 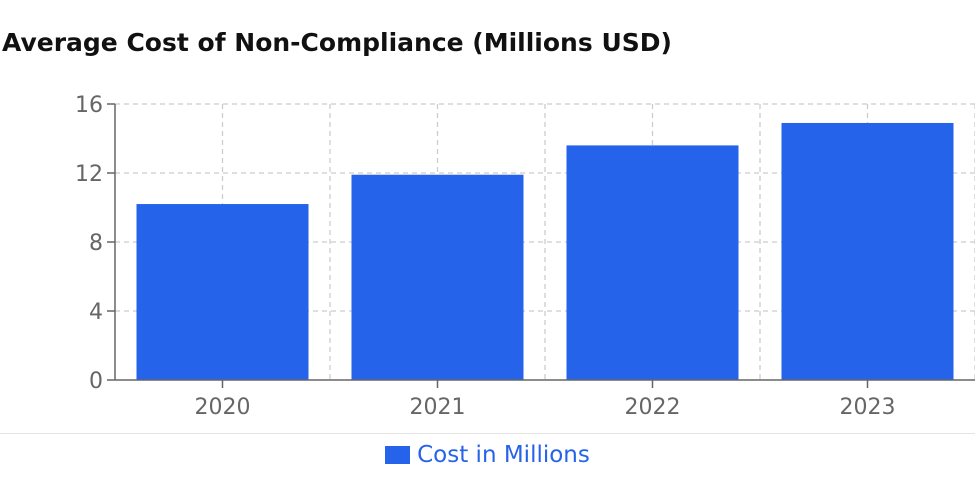 I want to click on bar-2022, so click(x=652, y=262).